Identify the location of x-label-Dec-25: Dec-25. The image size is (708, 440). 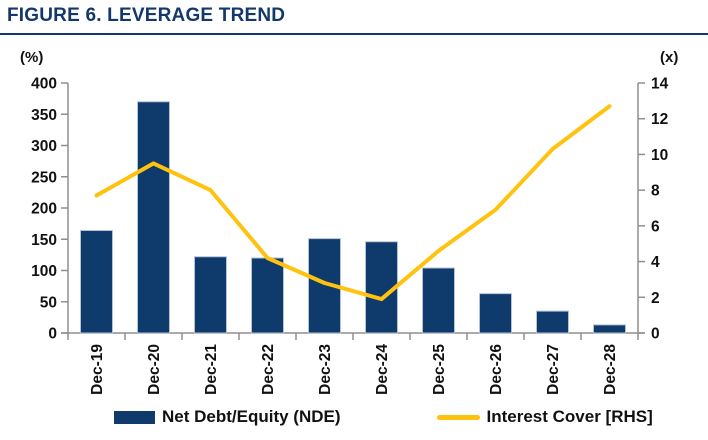
(439, 369).